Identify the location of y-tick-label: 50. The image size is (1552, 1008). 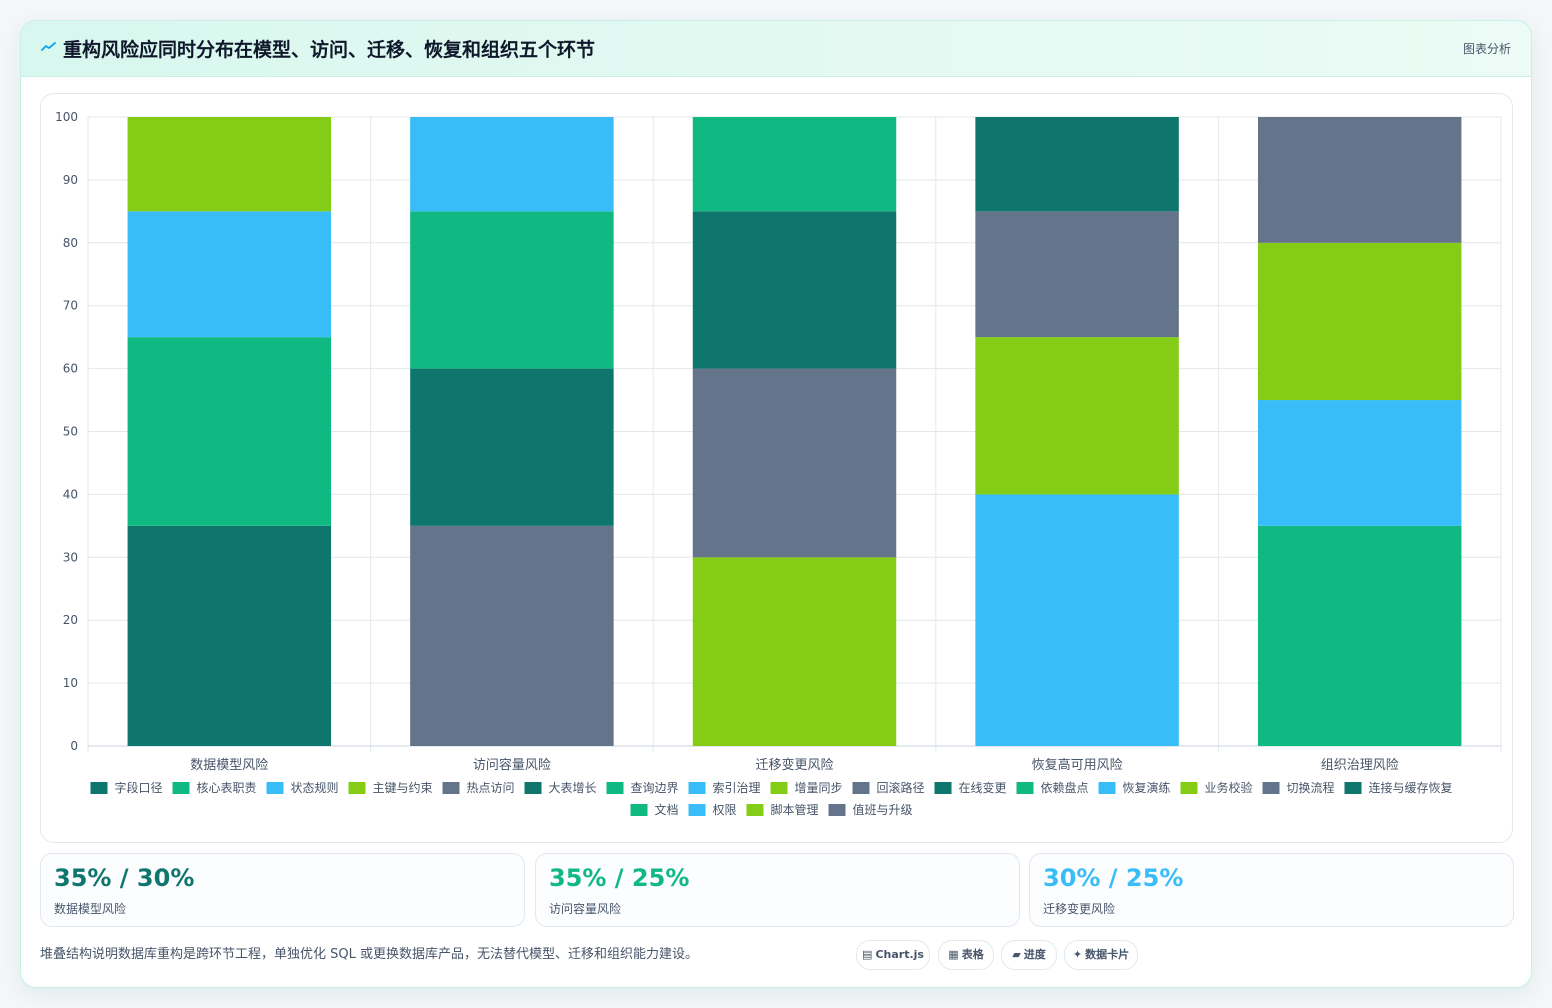
(70, 432).